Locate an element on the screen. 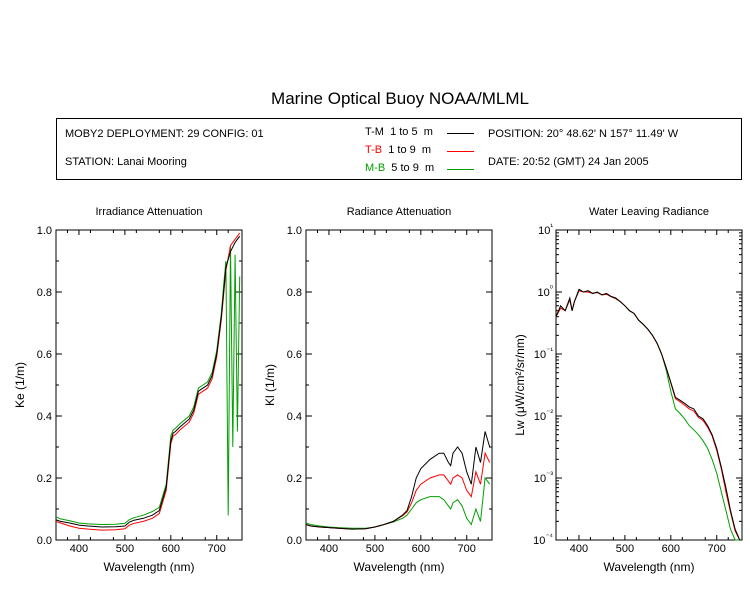 The image size is (750, 600). legend-line-mb is located at coordinates (460, 169).